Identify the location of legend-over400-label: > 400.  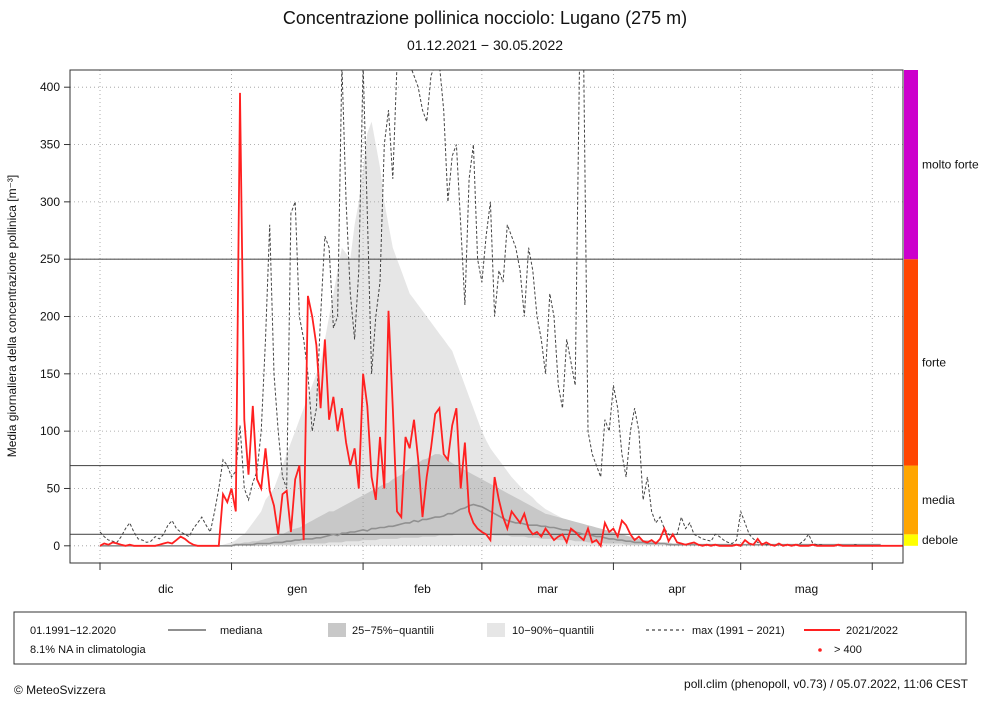
(848, 650).